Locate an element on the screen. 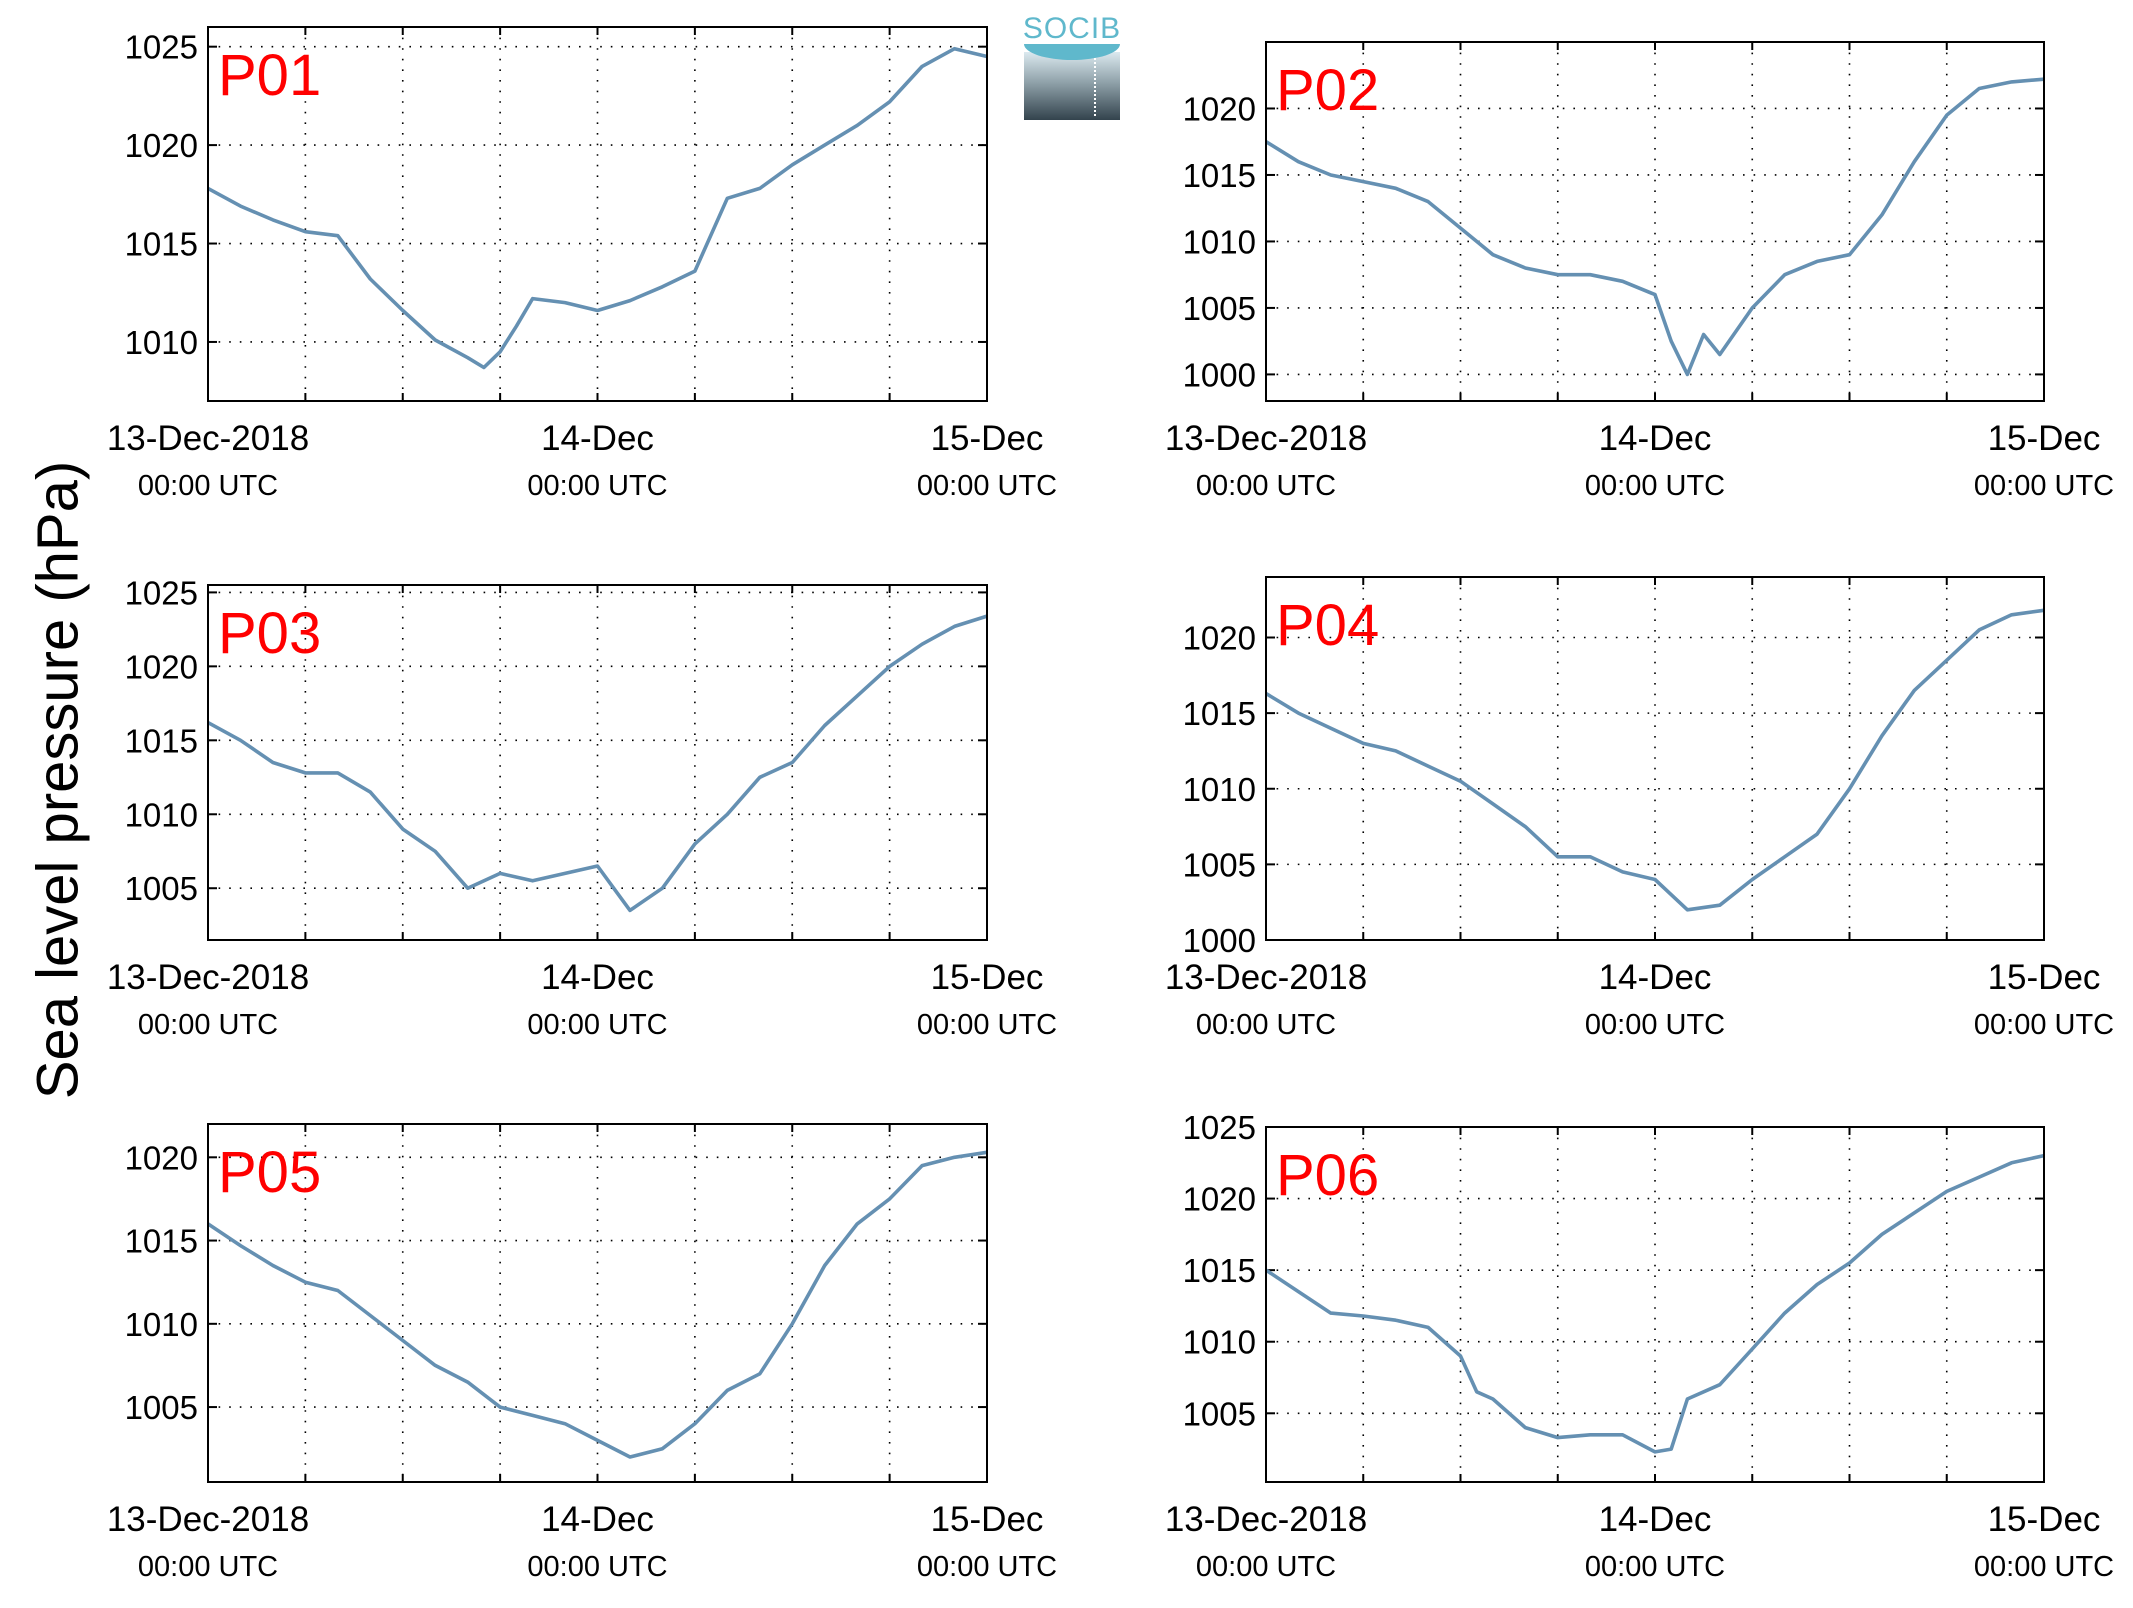 This screenshot has height=1608, width=2133. y-axis-label: Sea level pressure (hPa) is located at coordinates (58, 780).